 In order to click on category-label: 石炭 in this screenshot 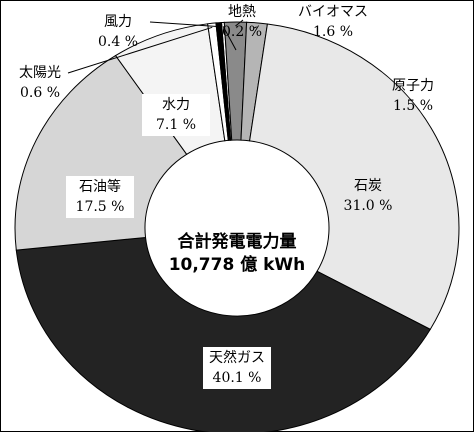, I will do `click(368, 186)`.